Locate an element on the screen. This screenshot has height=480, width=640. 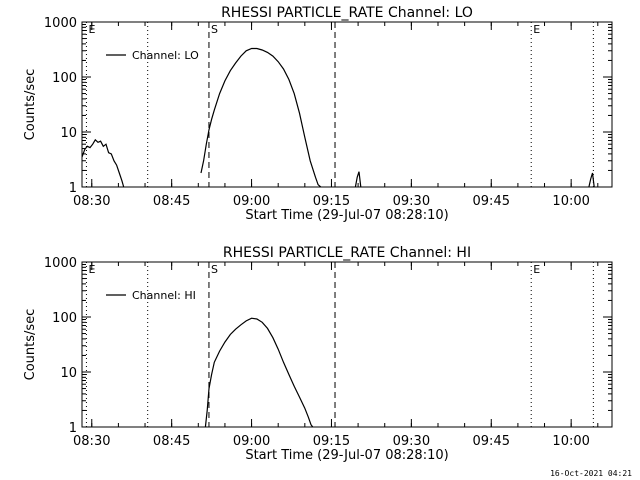
chart-1-x-tick-label: 09:30 is located at coordinates (411, 441).